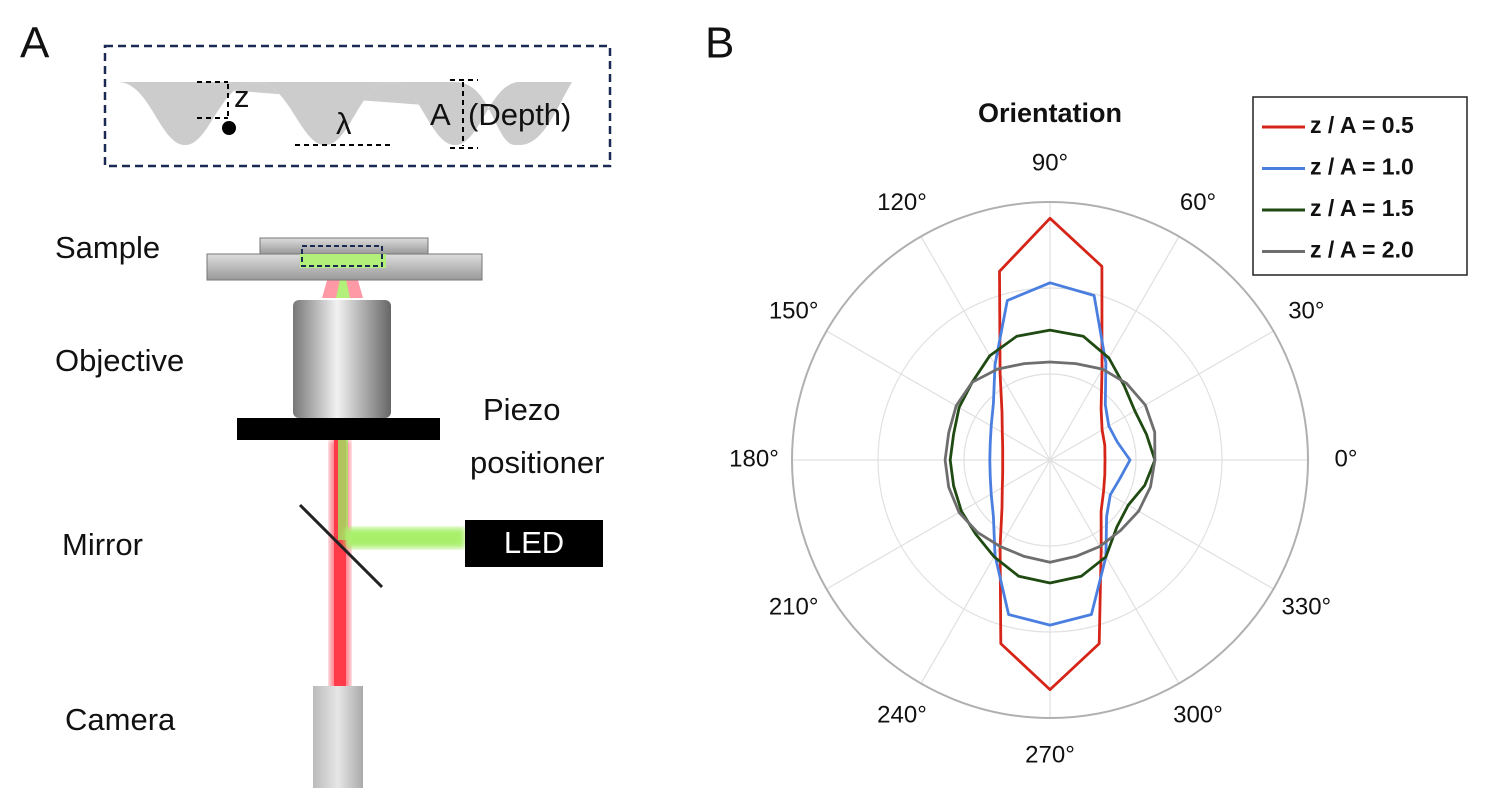  What do you see at coordinates (1362, 125) in the screenshot?
I see `legend-label: z / A = 0.5` at bounding box center [1362, 125].